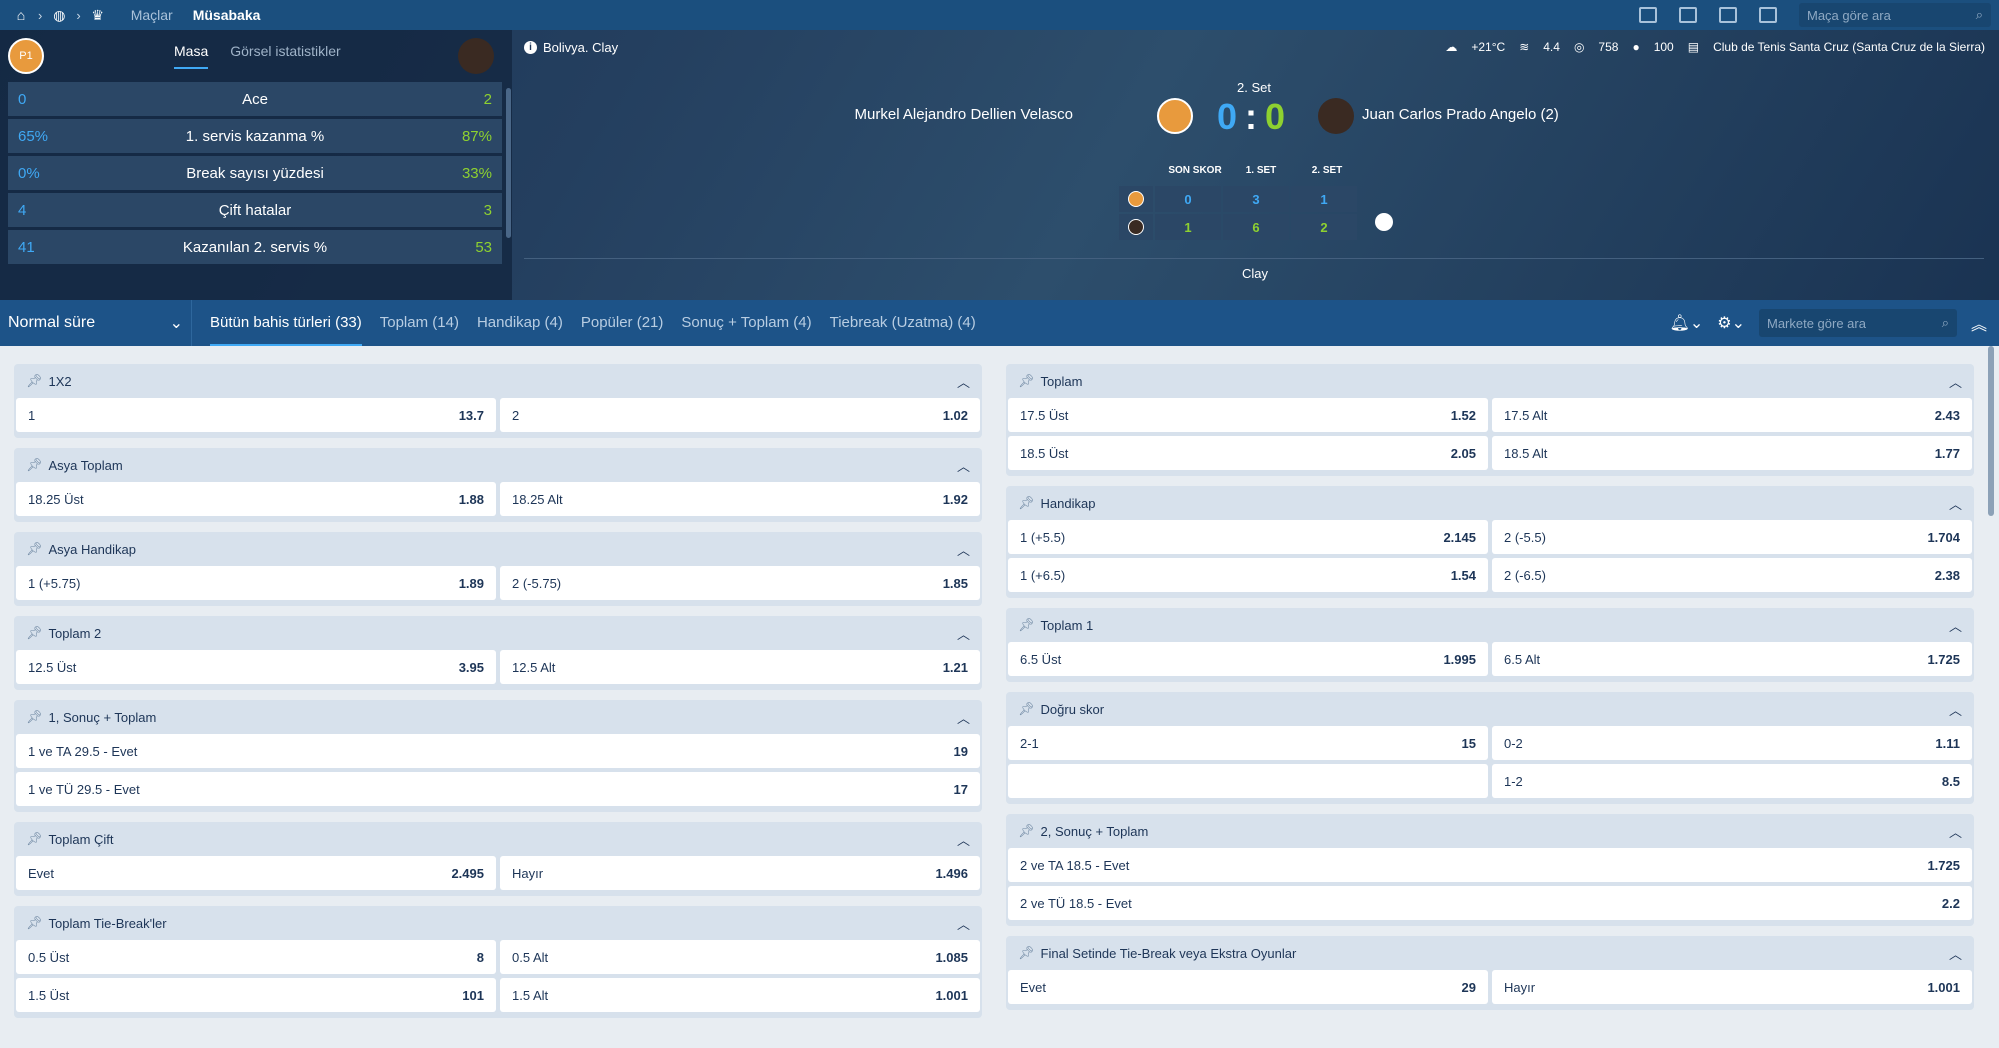 This screenshot has height=1048, width=1999. I want to click on odds-button: 18.5 Alt 1.77, so click(1732, 453).